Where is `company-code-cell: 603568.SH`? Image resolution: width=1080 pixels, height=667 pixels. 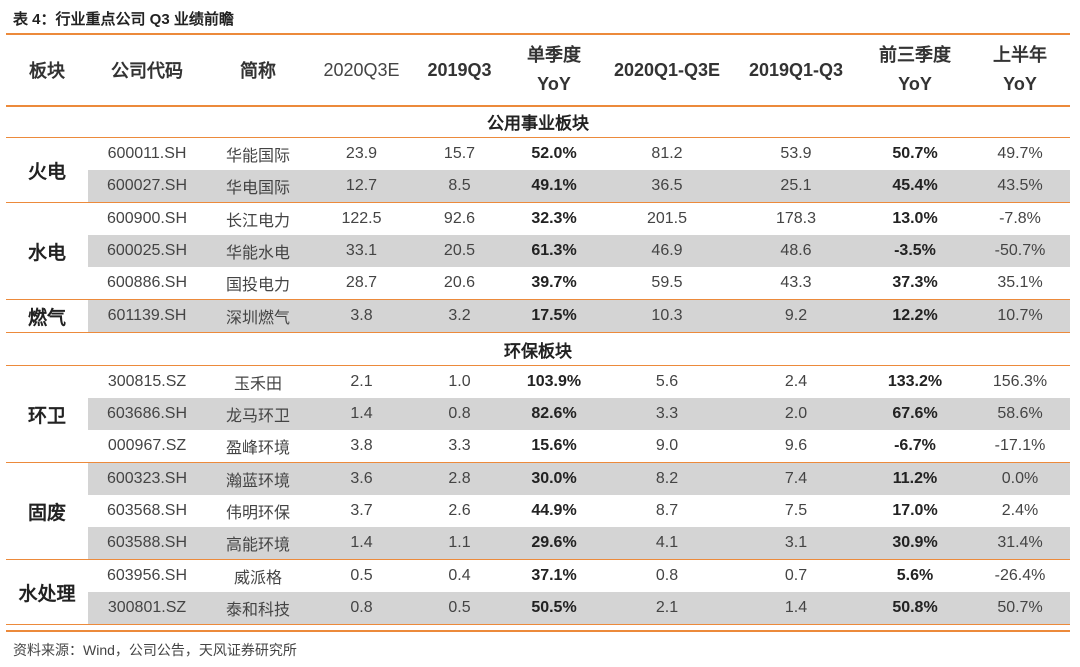
company-code-cell: 603568.SH is located at coordinates (147, 510).